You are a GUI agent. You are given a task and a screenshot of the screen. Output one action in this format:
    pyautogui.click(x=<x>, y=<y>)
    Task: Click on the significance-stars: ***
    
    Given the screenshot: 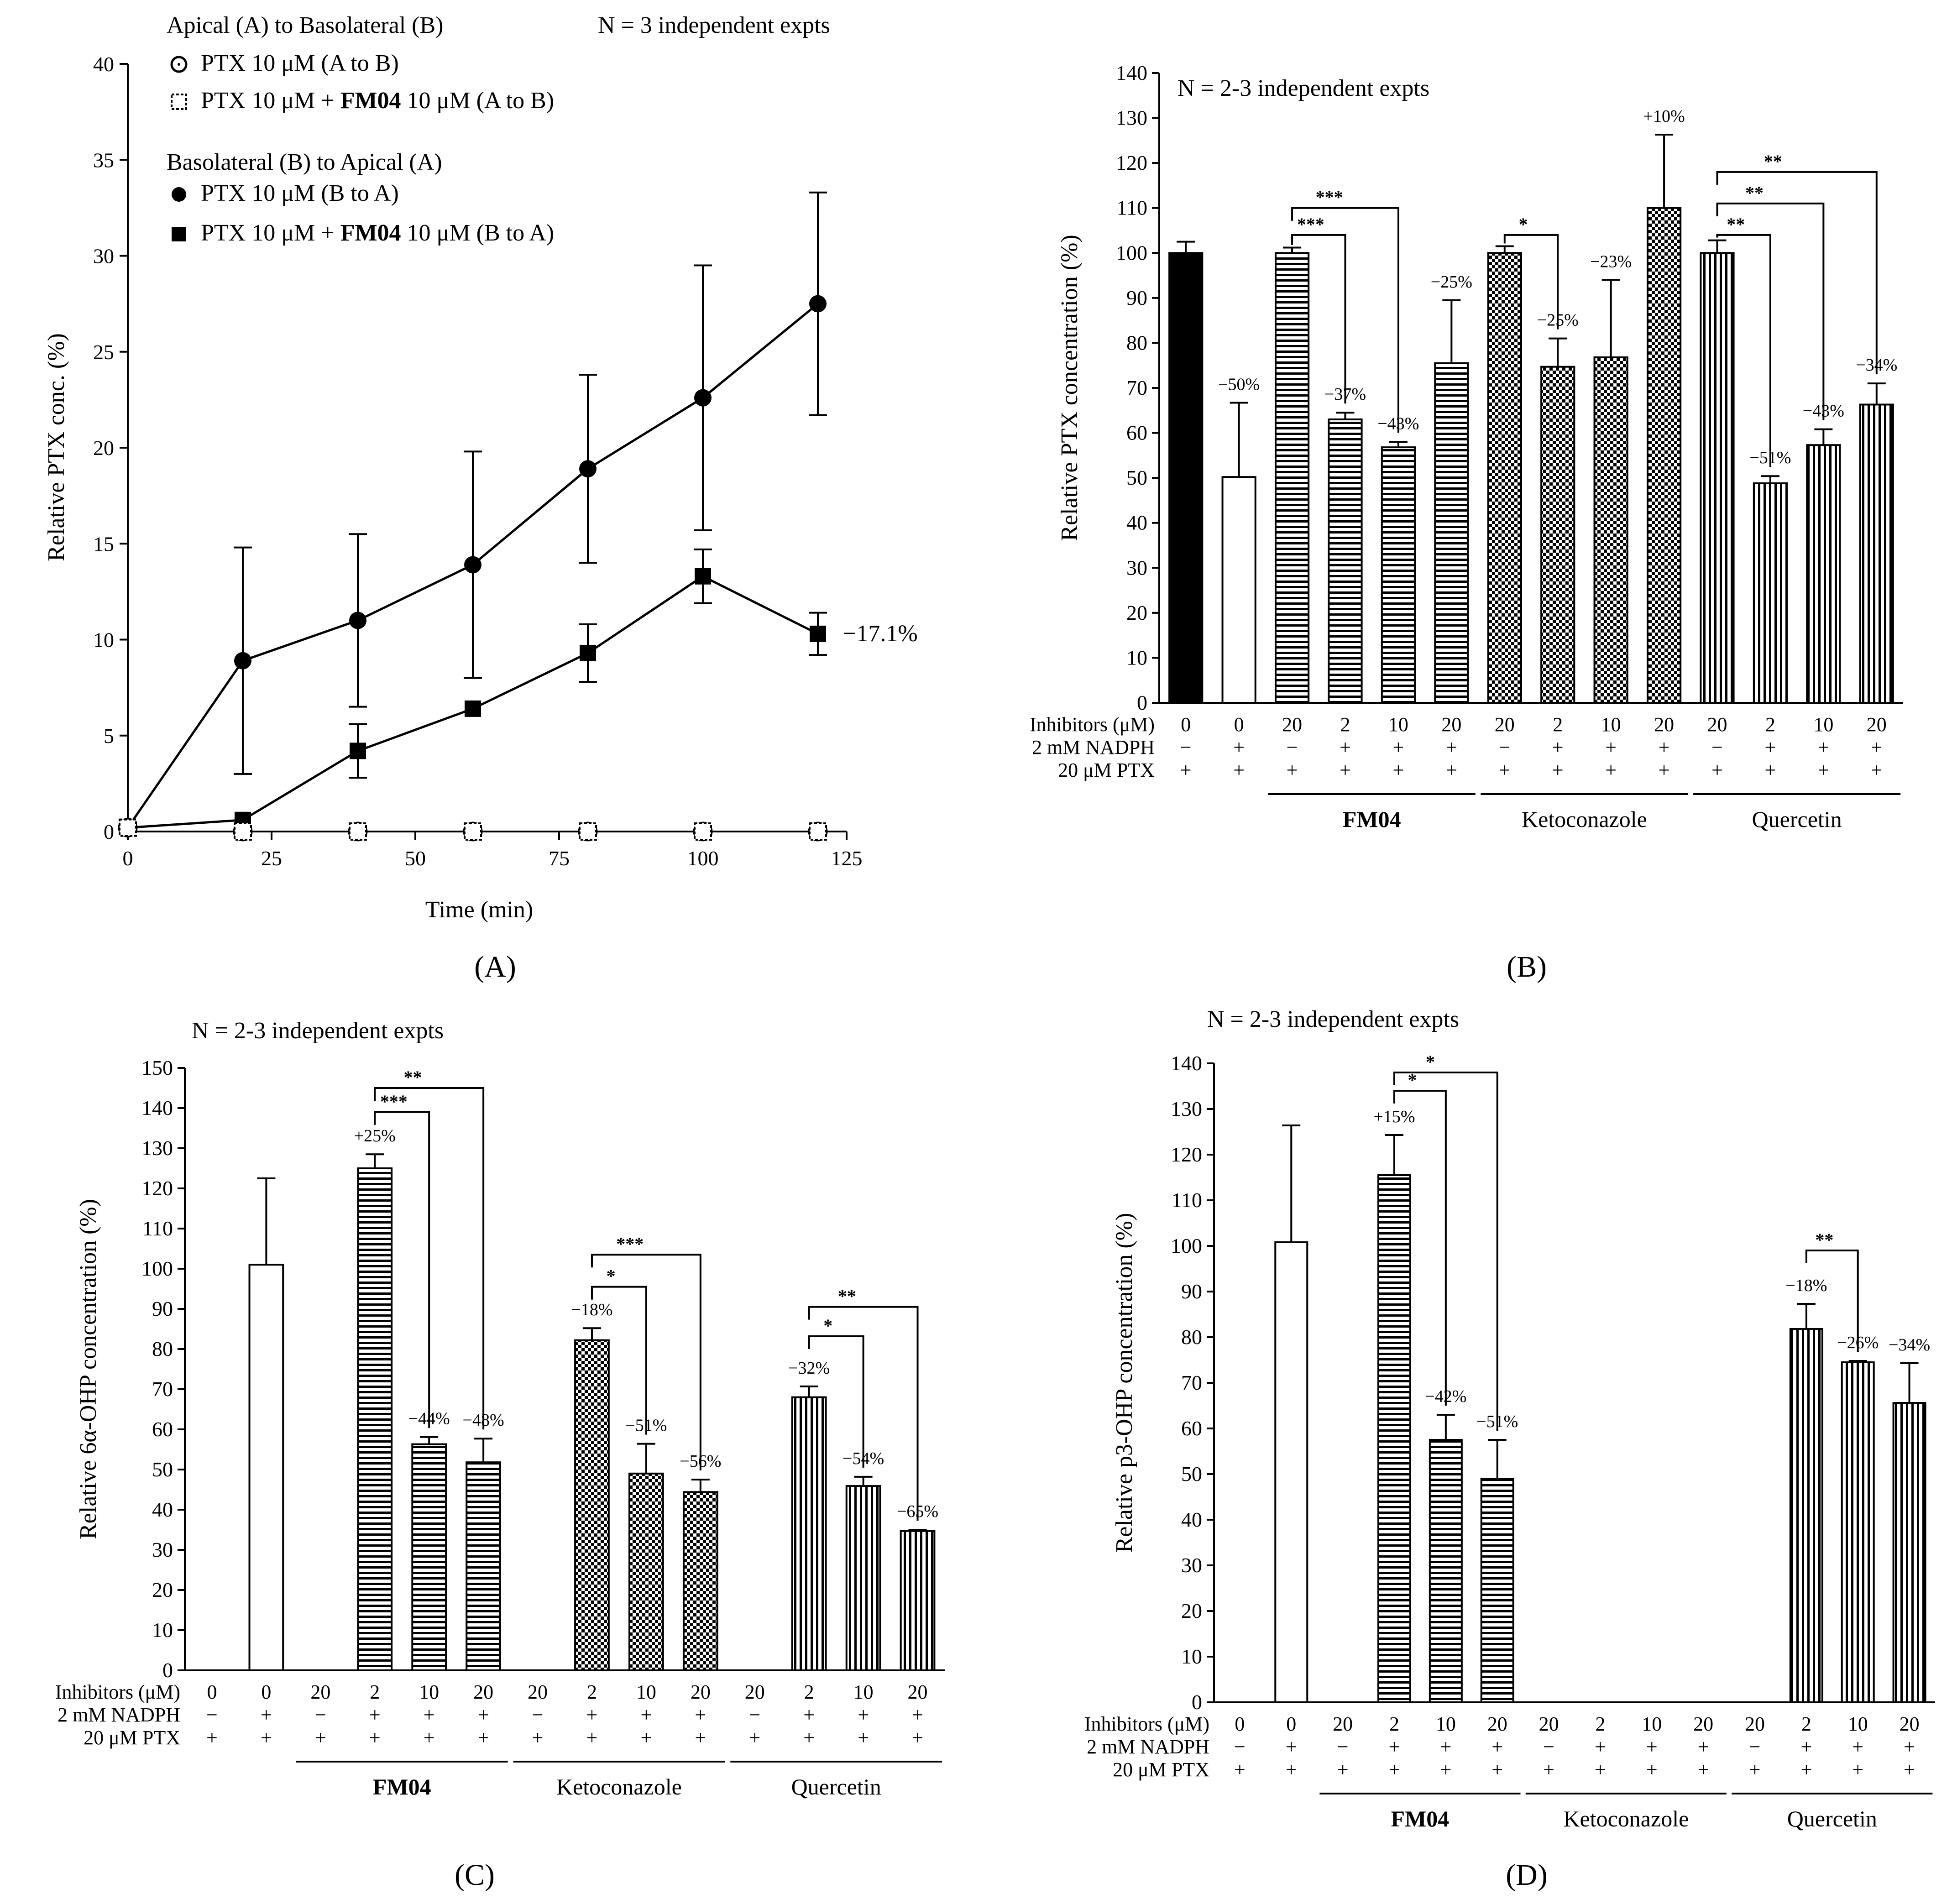 What is the action you would take?
    pyautogui.click(x=1310, y=225)
    